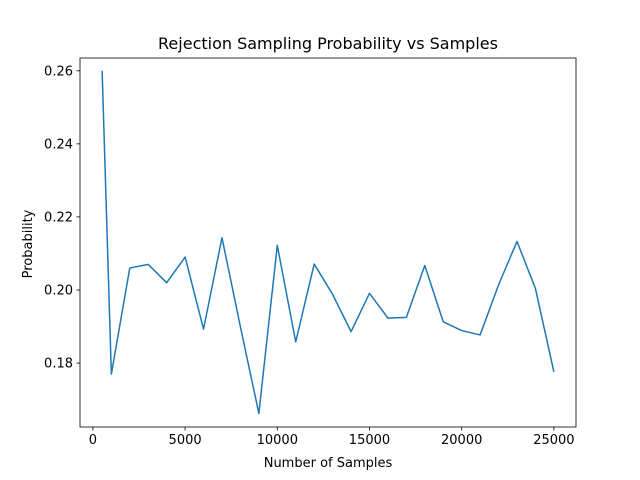 This screenshot has height=480, width=640. What do you see at coordinates (93, 440) in the screenshot?
I see `x-tick-label: 0` at bounding box center [93, 440].